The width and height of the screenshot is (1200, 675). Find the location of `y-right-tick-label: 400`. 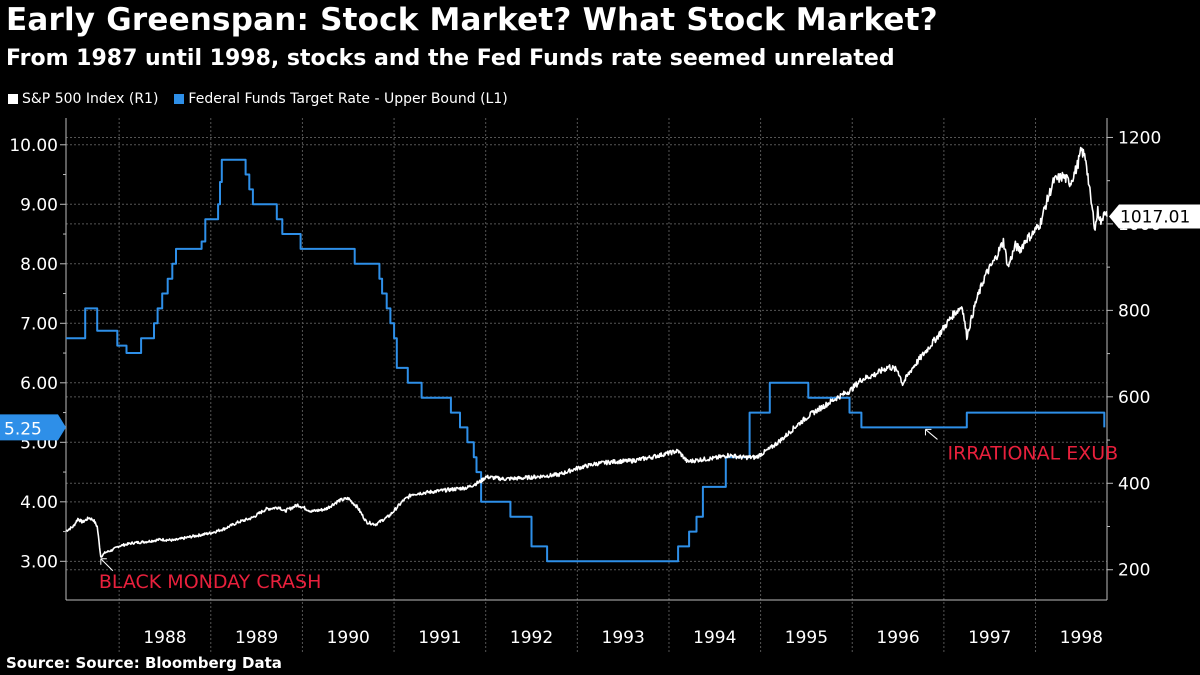

y-right-tick-label: 400 is located at coordinates (1134, 484).